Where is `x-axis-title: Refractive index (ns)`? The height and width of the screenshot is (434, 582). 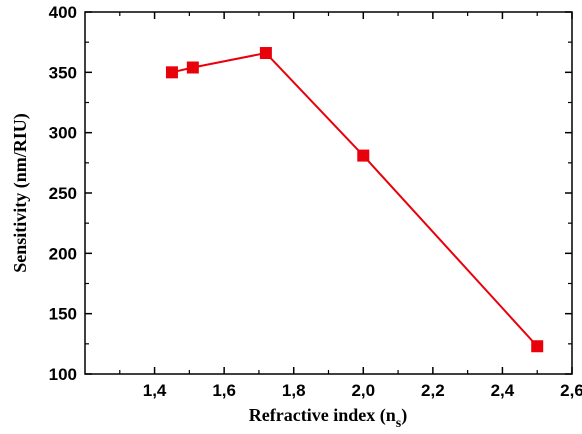 x-axis-title: Refractive index (ns) is located at coordinates (328, 418).